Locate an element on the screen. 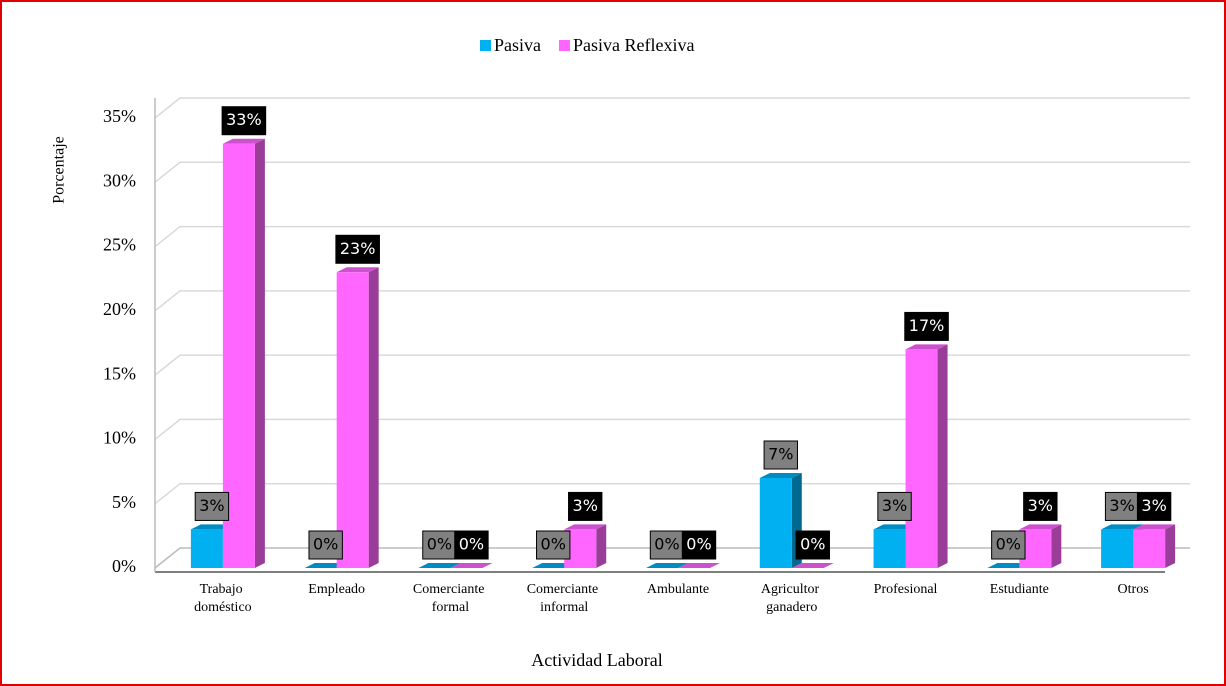 The image size is (1226, 686). x-axis-title: Actividad Laboral is located at coordinates (596, 660).